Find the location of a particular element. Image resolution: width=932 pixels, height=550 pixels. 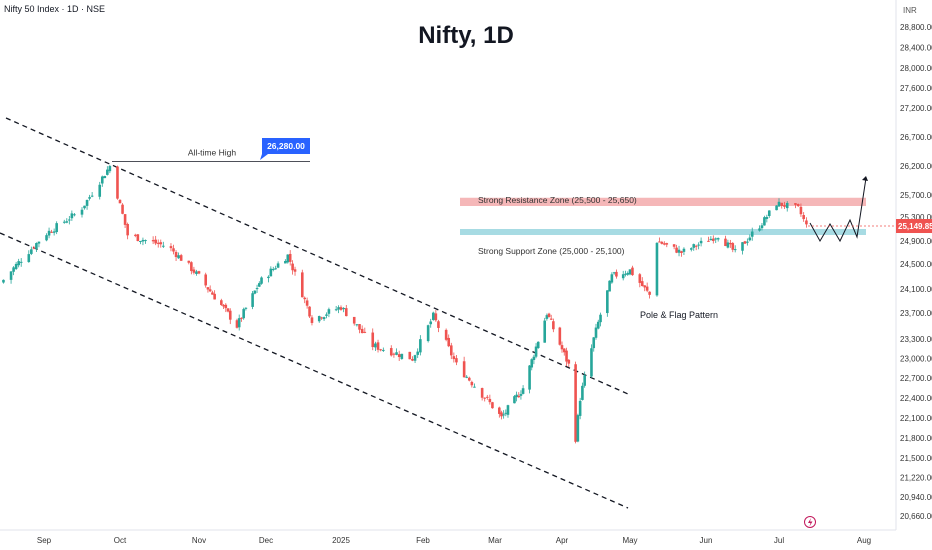

x-tick-label: Apr is located at coordinates (562, 540).